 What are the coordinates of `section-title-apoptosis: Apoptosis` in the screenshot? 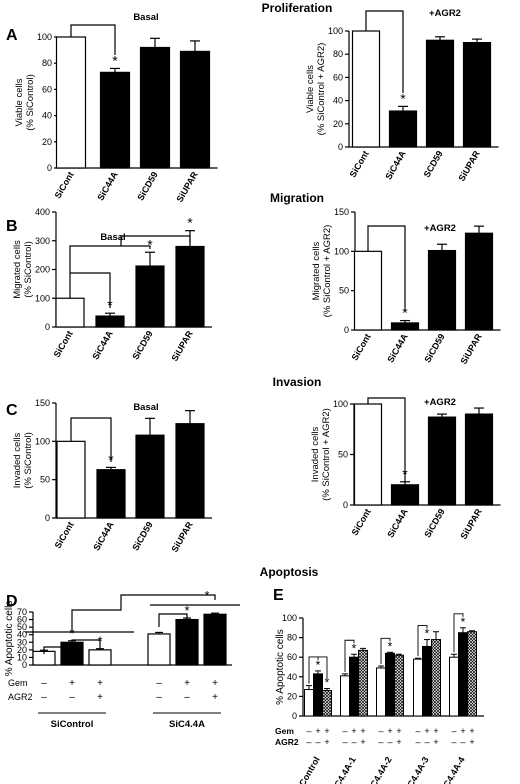 It's located at (289, 572).